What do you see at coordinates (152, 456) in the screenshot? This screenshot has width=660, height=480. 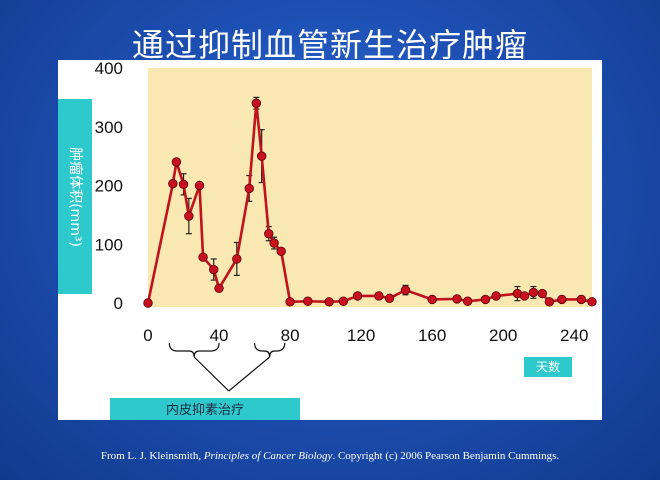 I see `credit-prefix: From L. J. Kleinsmith,` at bounding box center [152, 456].